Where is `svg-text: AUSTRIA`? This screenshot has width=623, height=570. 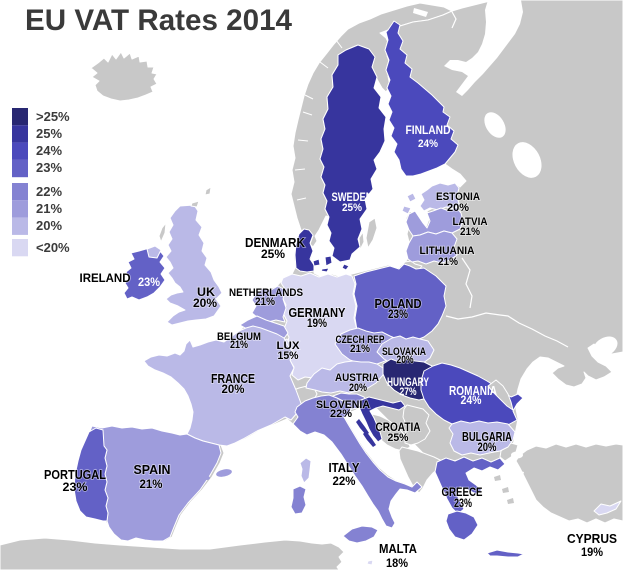
svg-text: AUSTRIA is located at coordinates (357, 378).